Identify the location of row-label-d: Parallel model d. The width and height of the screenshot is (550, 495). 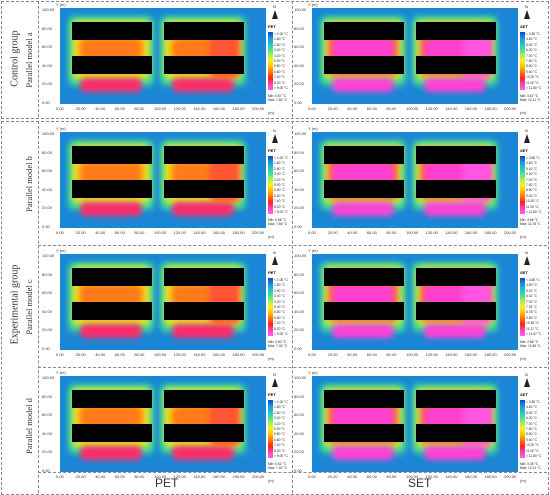
(29, 426).